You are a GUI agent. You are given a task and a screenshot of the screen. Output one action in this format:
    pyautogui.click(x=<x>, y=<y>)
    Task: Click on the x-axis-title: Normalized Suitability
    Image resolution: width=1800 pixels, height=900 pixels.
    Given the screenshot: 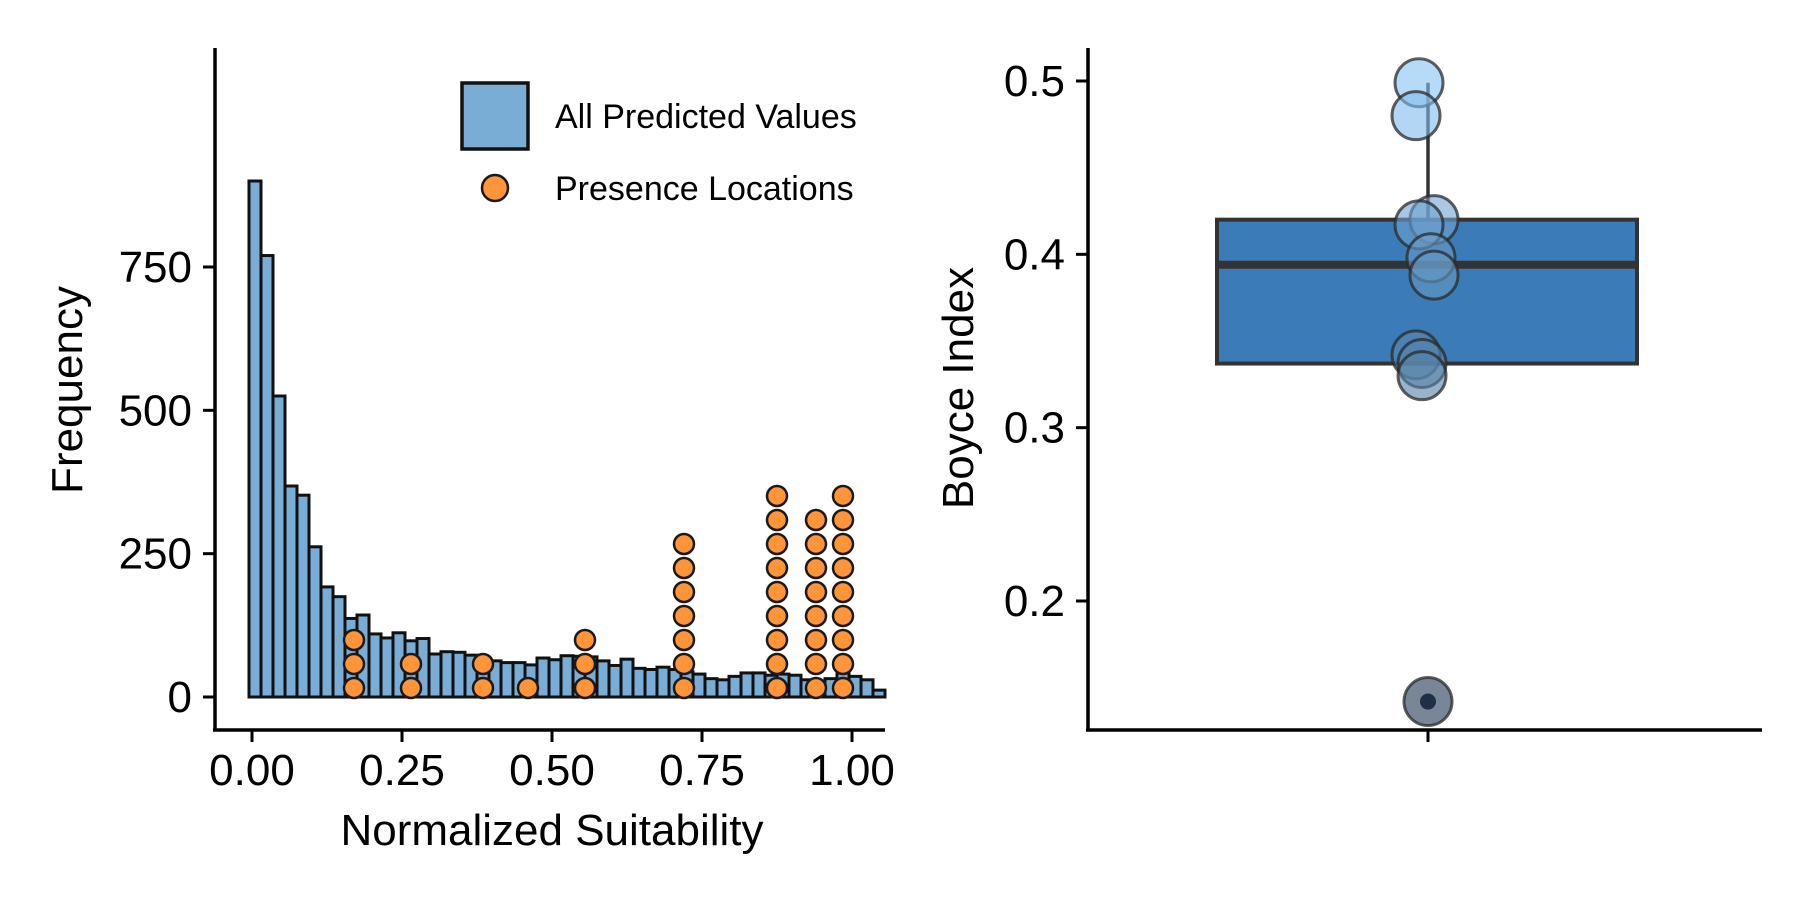 What is the action you would take?
    pyautogui.click(x=551, y=830)
    